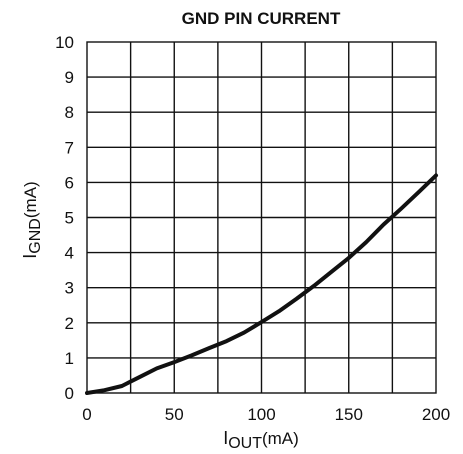  What do you see at coordinates (280, 438) in the screenshot?
I see `x-axis-label-unit: (mA)` at bounding box center [280, 438].